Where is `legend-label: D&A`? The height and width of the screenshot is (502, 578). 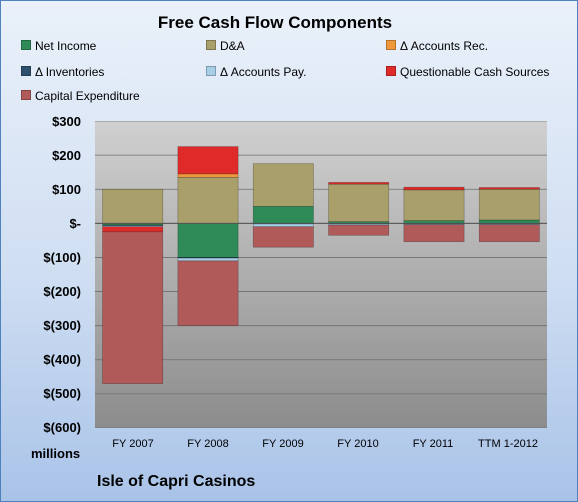
legend-label: D&A is located at coordinates (232, 46).